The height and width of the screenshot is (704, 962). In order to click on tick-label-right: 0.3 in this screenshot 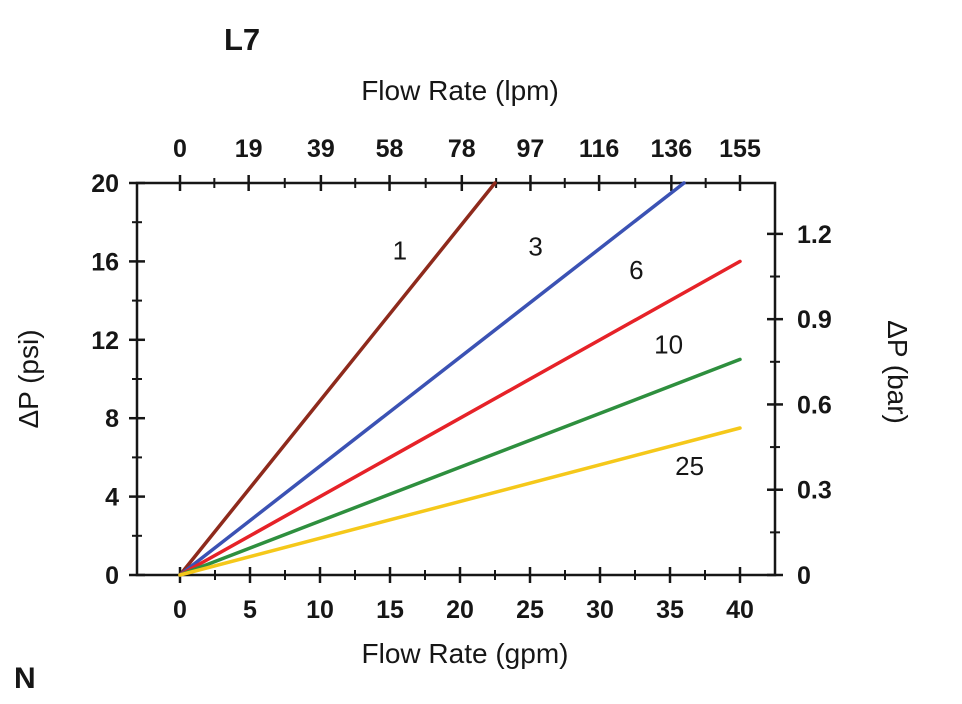, I will do `click(814, 491)`.